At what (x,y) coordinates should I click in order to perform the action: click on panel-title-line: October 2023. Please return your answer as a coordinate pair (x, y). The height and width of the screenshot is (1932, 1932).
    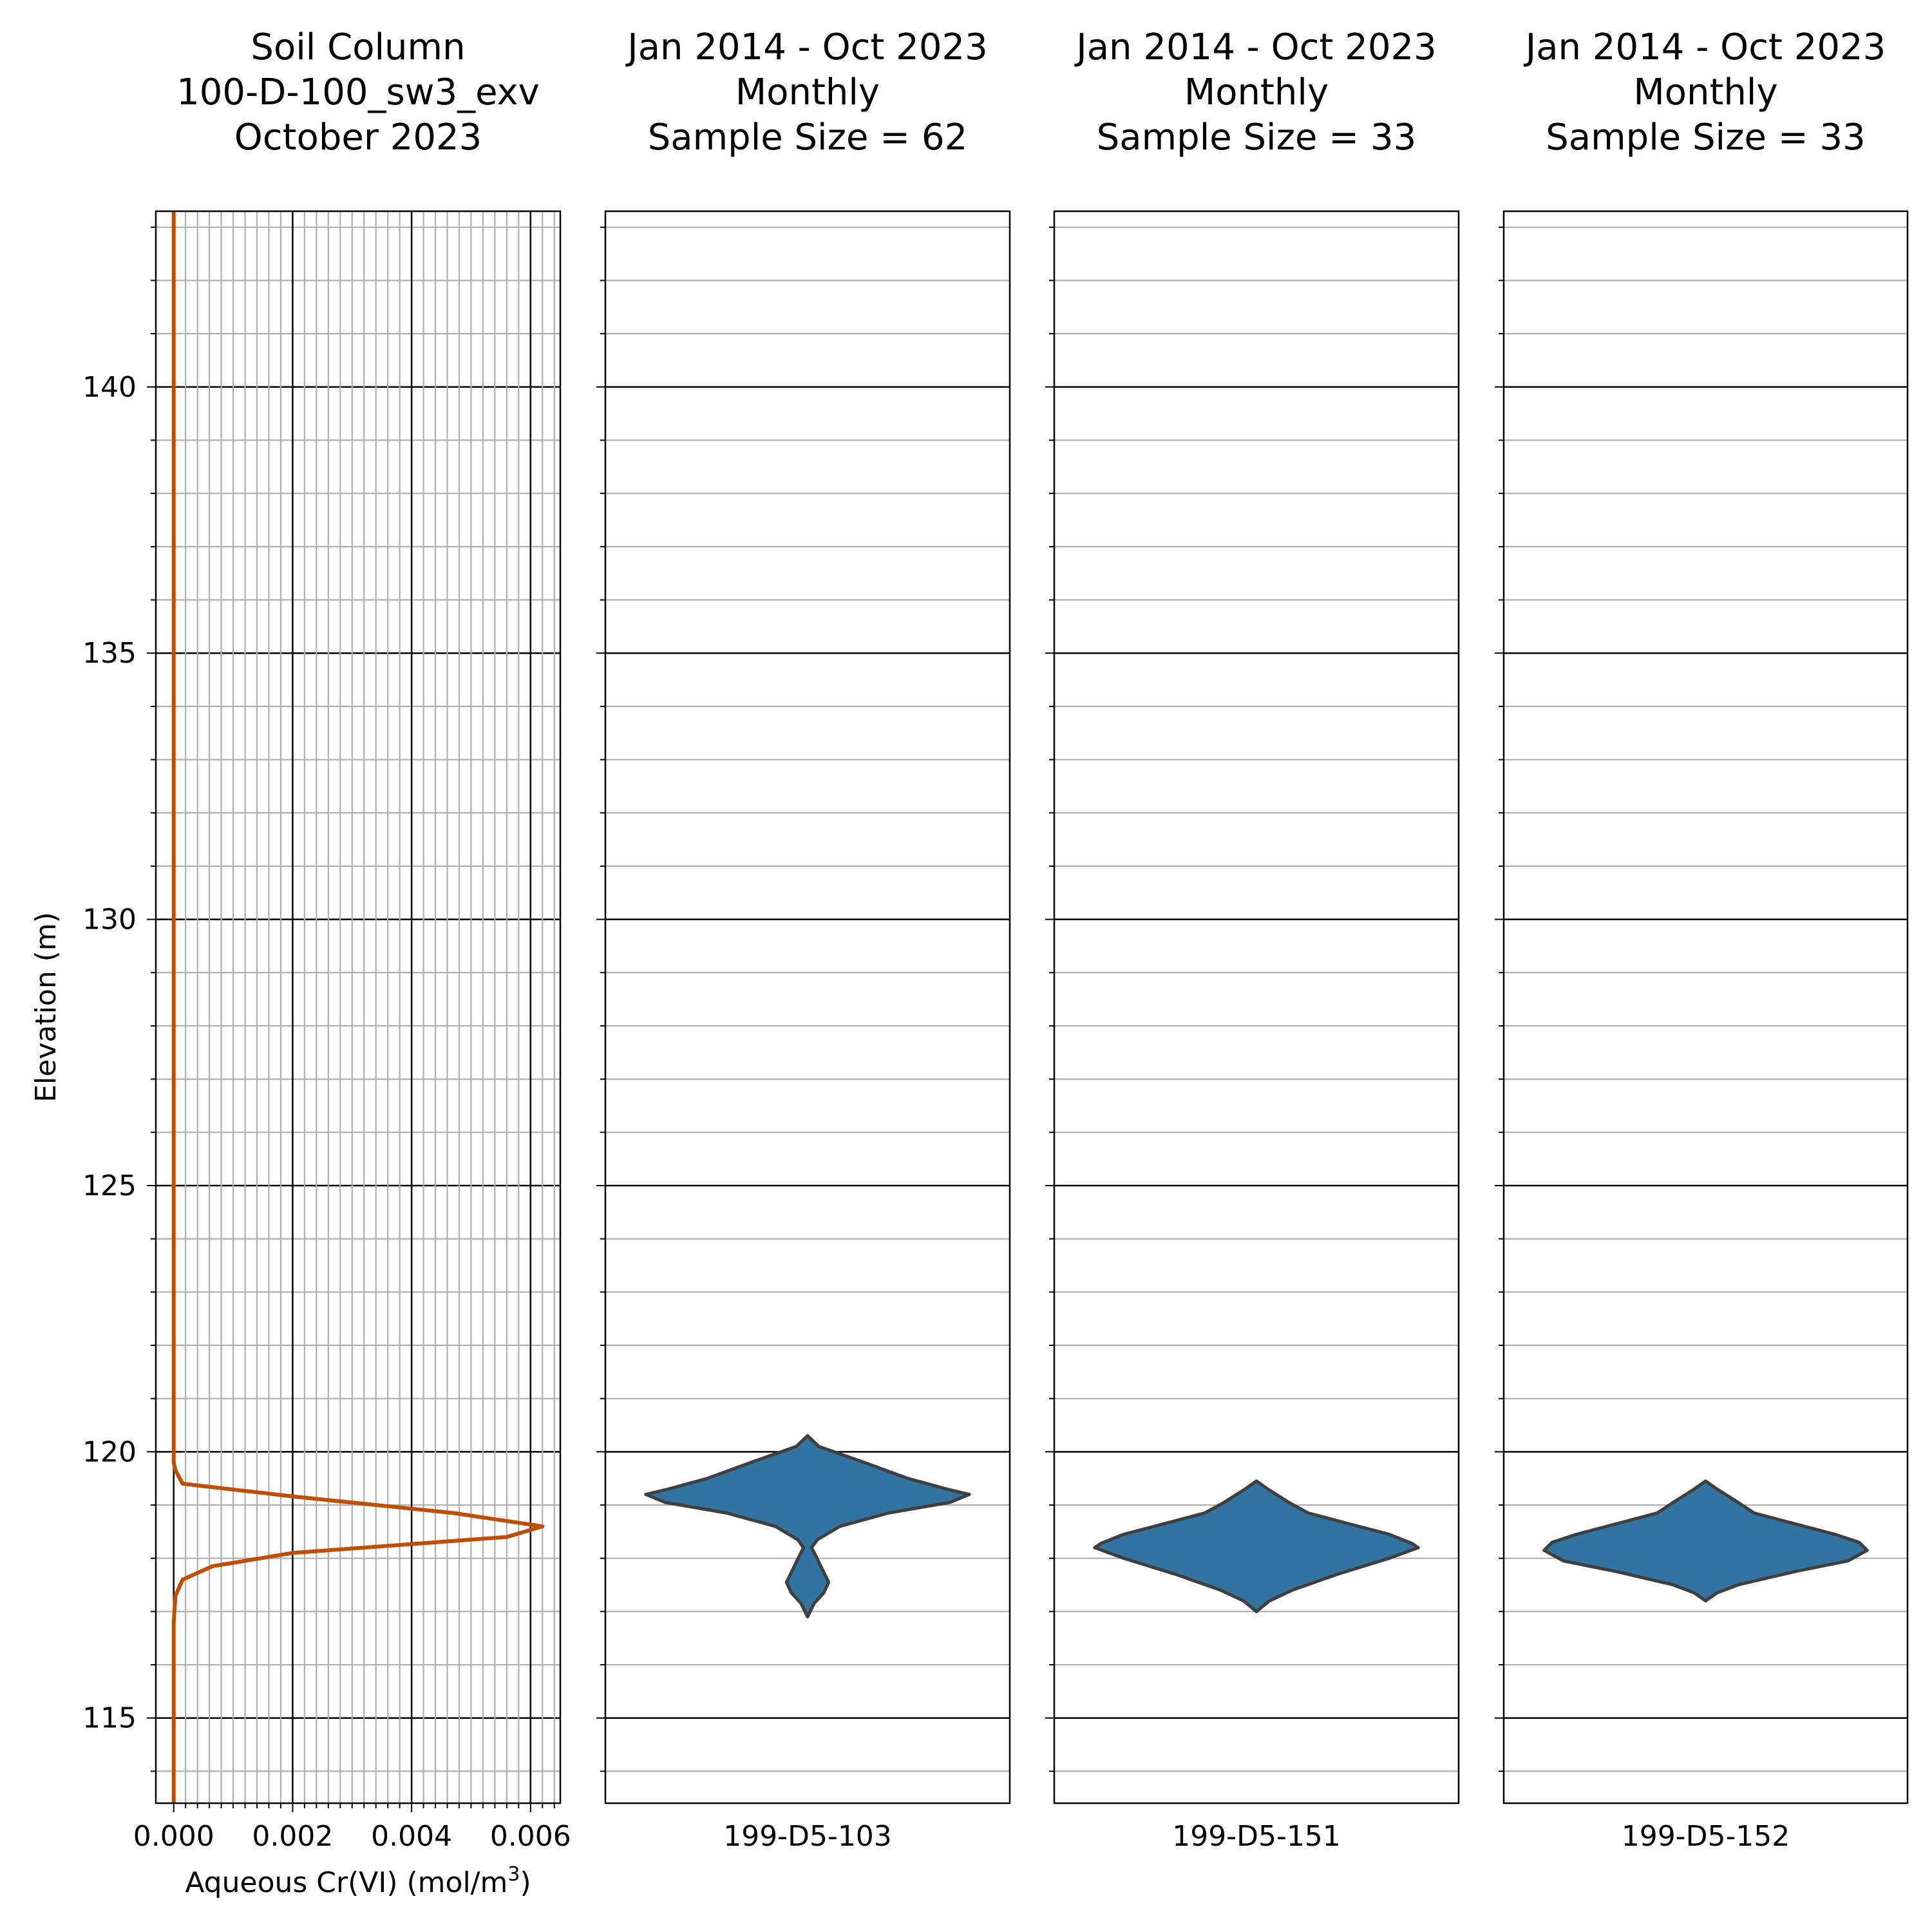
    Looking at the image, I should click on (358, 137).